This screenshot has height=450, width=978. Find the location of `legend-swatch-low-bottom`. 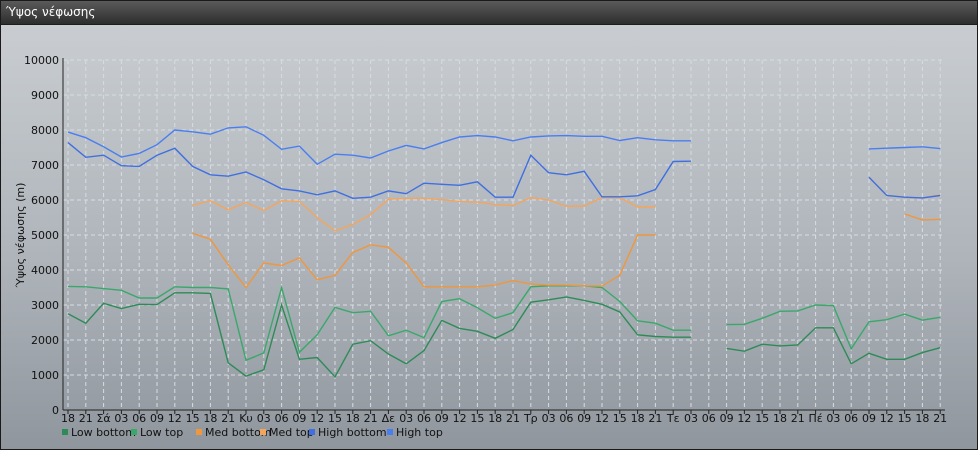

legend-swatch-low-bottom is located at coordinates (65, 432).